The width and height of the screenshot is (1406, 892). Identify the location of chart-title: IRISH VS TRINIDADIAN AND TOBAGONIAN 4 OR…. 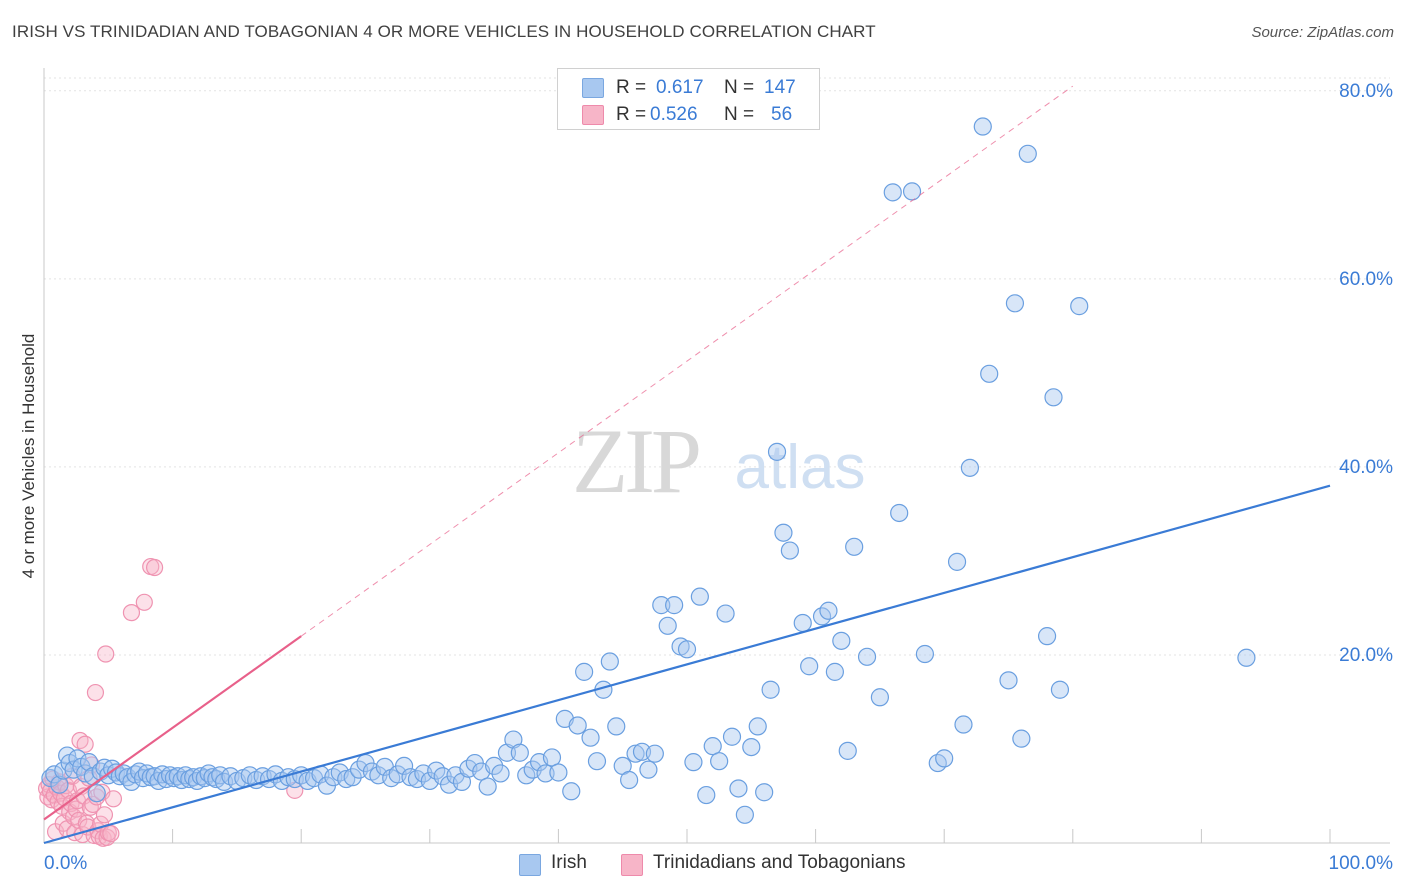
(444, 31).